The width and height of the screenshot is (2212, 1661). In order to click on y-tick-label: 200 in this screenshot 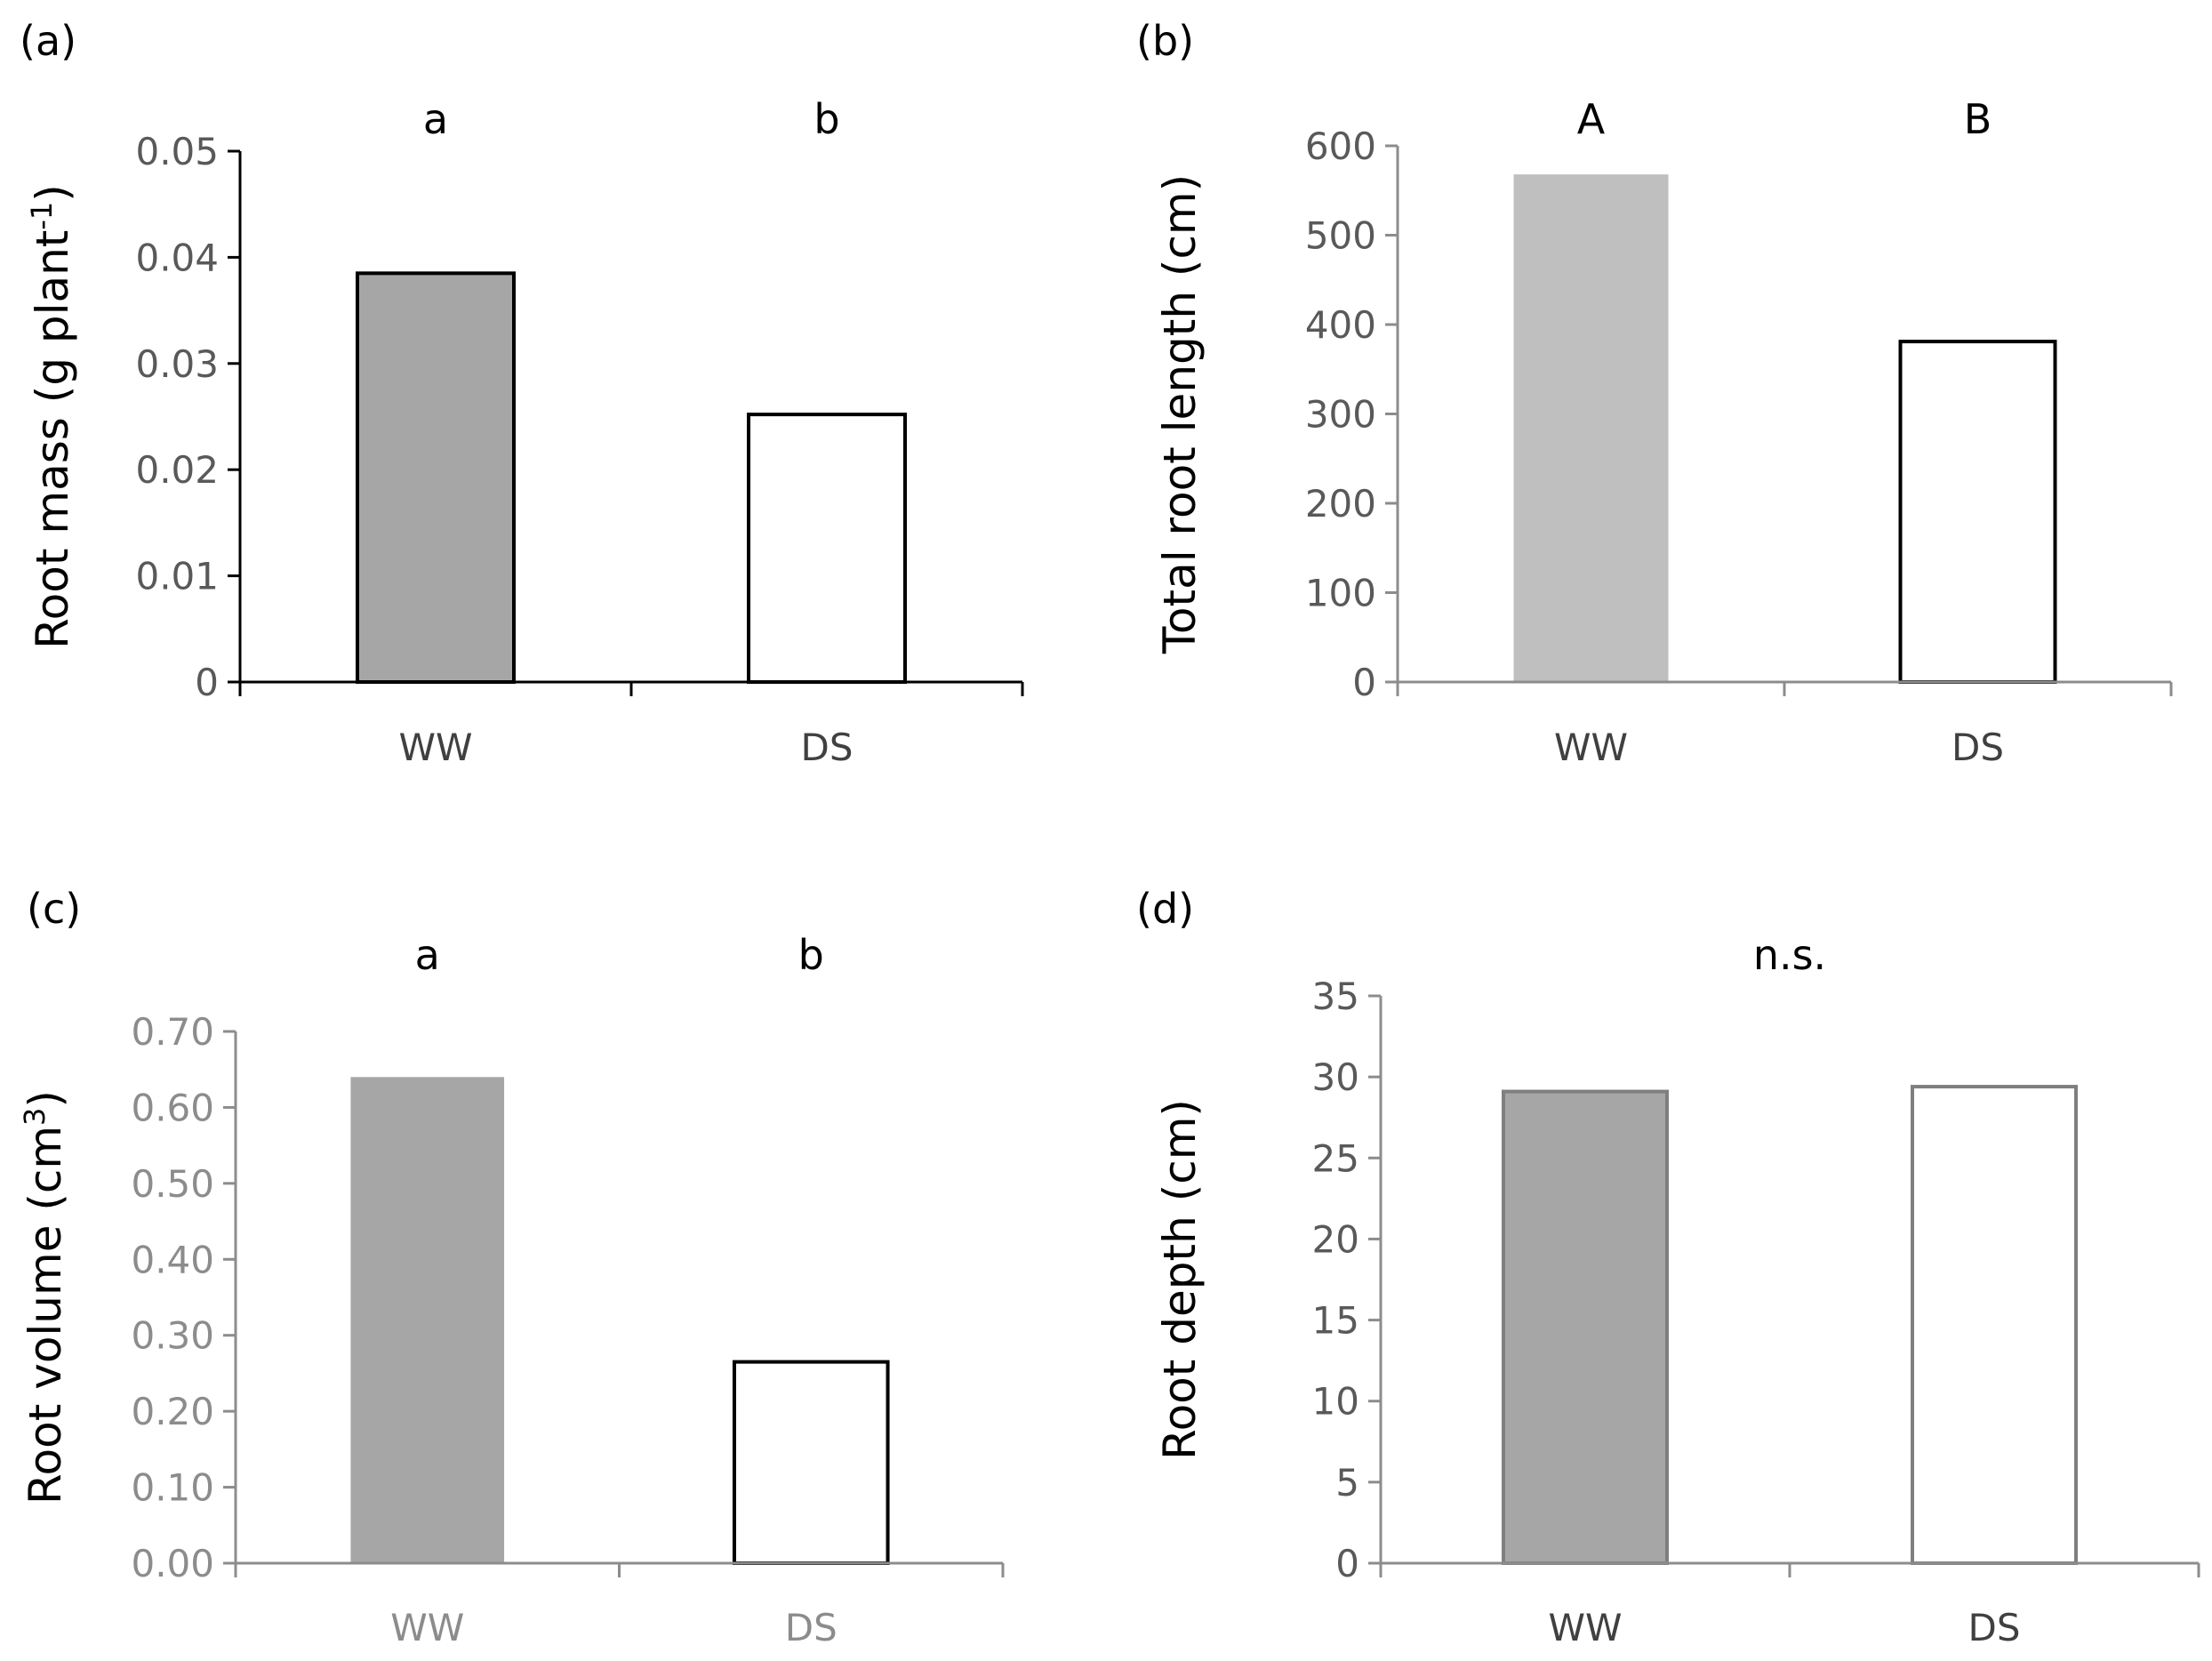, I will do `click(1340, 504)`.